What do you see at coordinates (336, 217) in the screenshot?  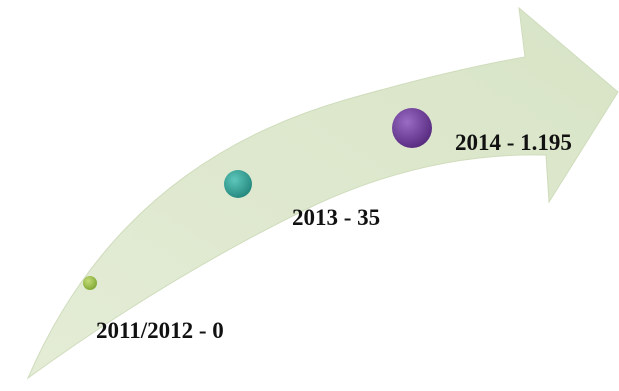 I see `milestone-label-2013: 2013 - 35` at bounding box center [336, 217].